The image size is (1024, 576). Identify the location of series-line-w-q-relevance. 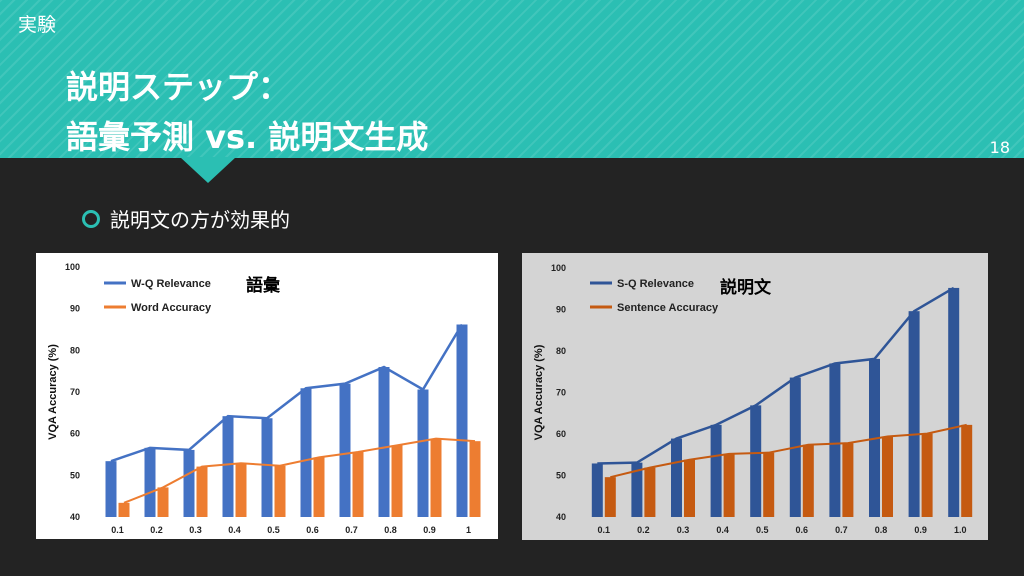
(287, 393).